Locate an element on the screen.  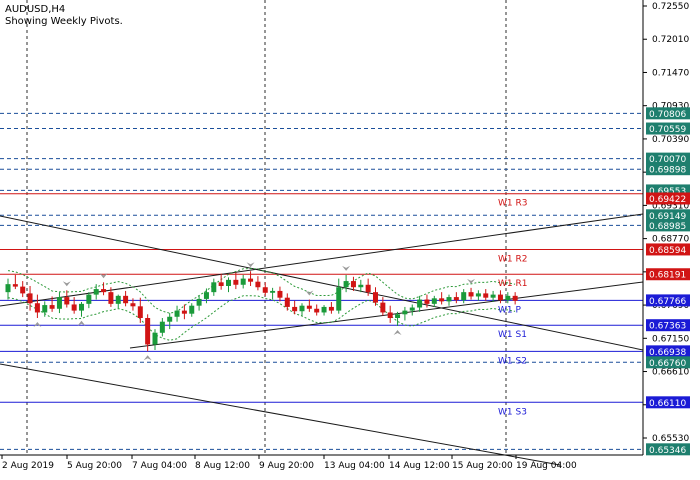
level-label-14: 0.66110 is located at coordinates (667, 404).